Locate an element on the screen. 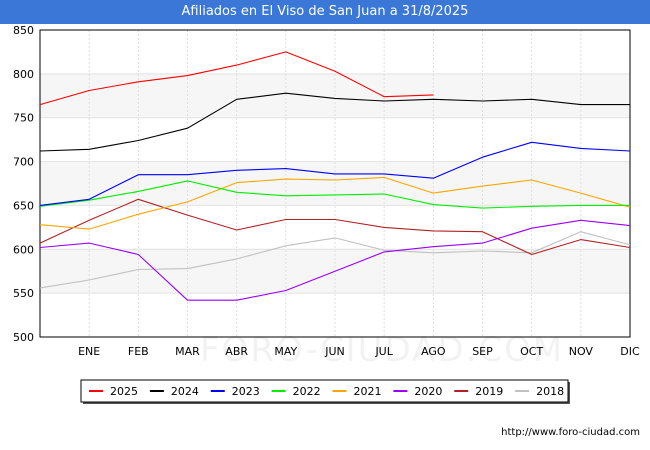  legend-label: 2024 is located at coordinates (185, 391).